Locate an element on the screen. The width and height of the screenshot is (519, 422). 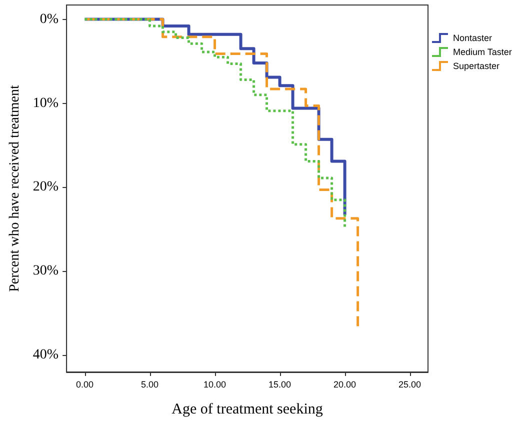
legend-label: Supertaster is located at coordinates (476, 66).